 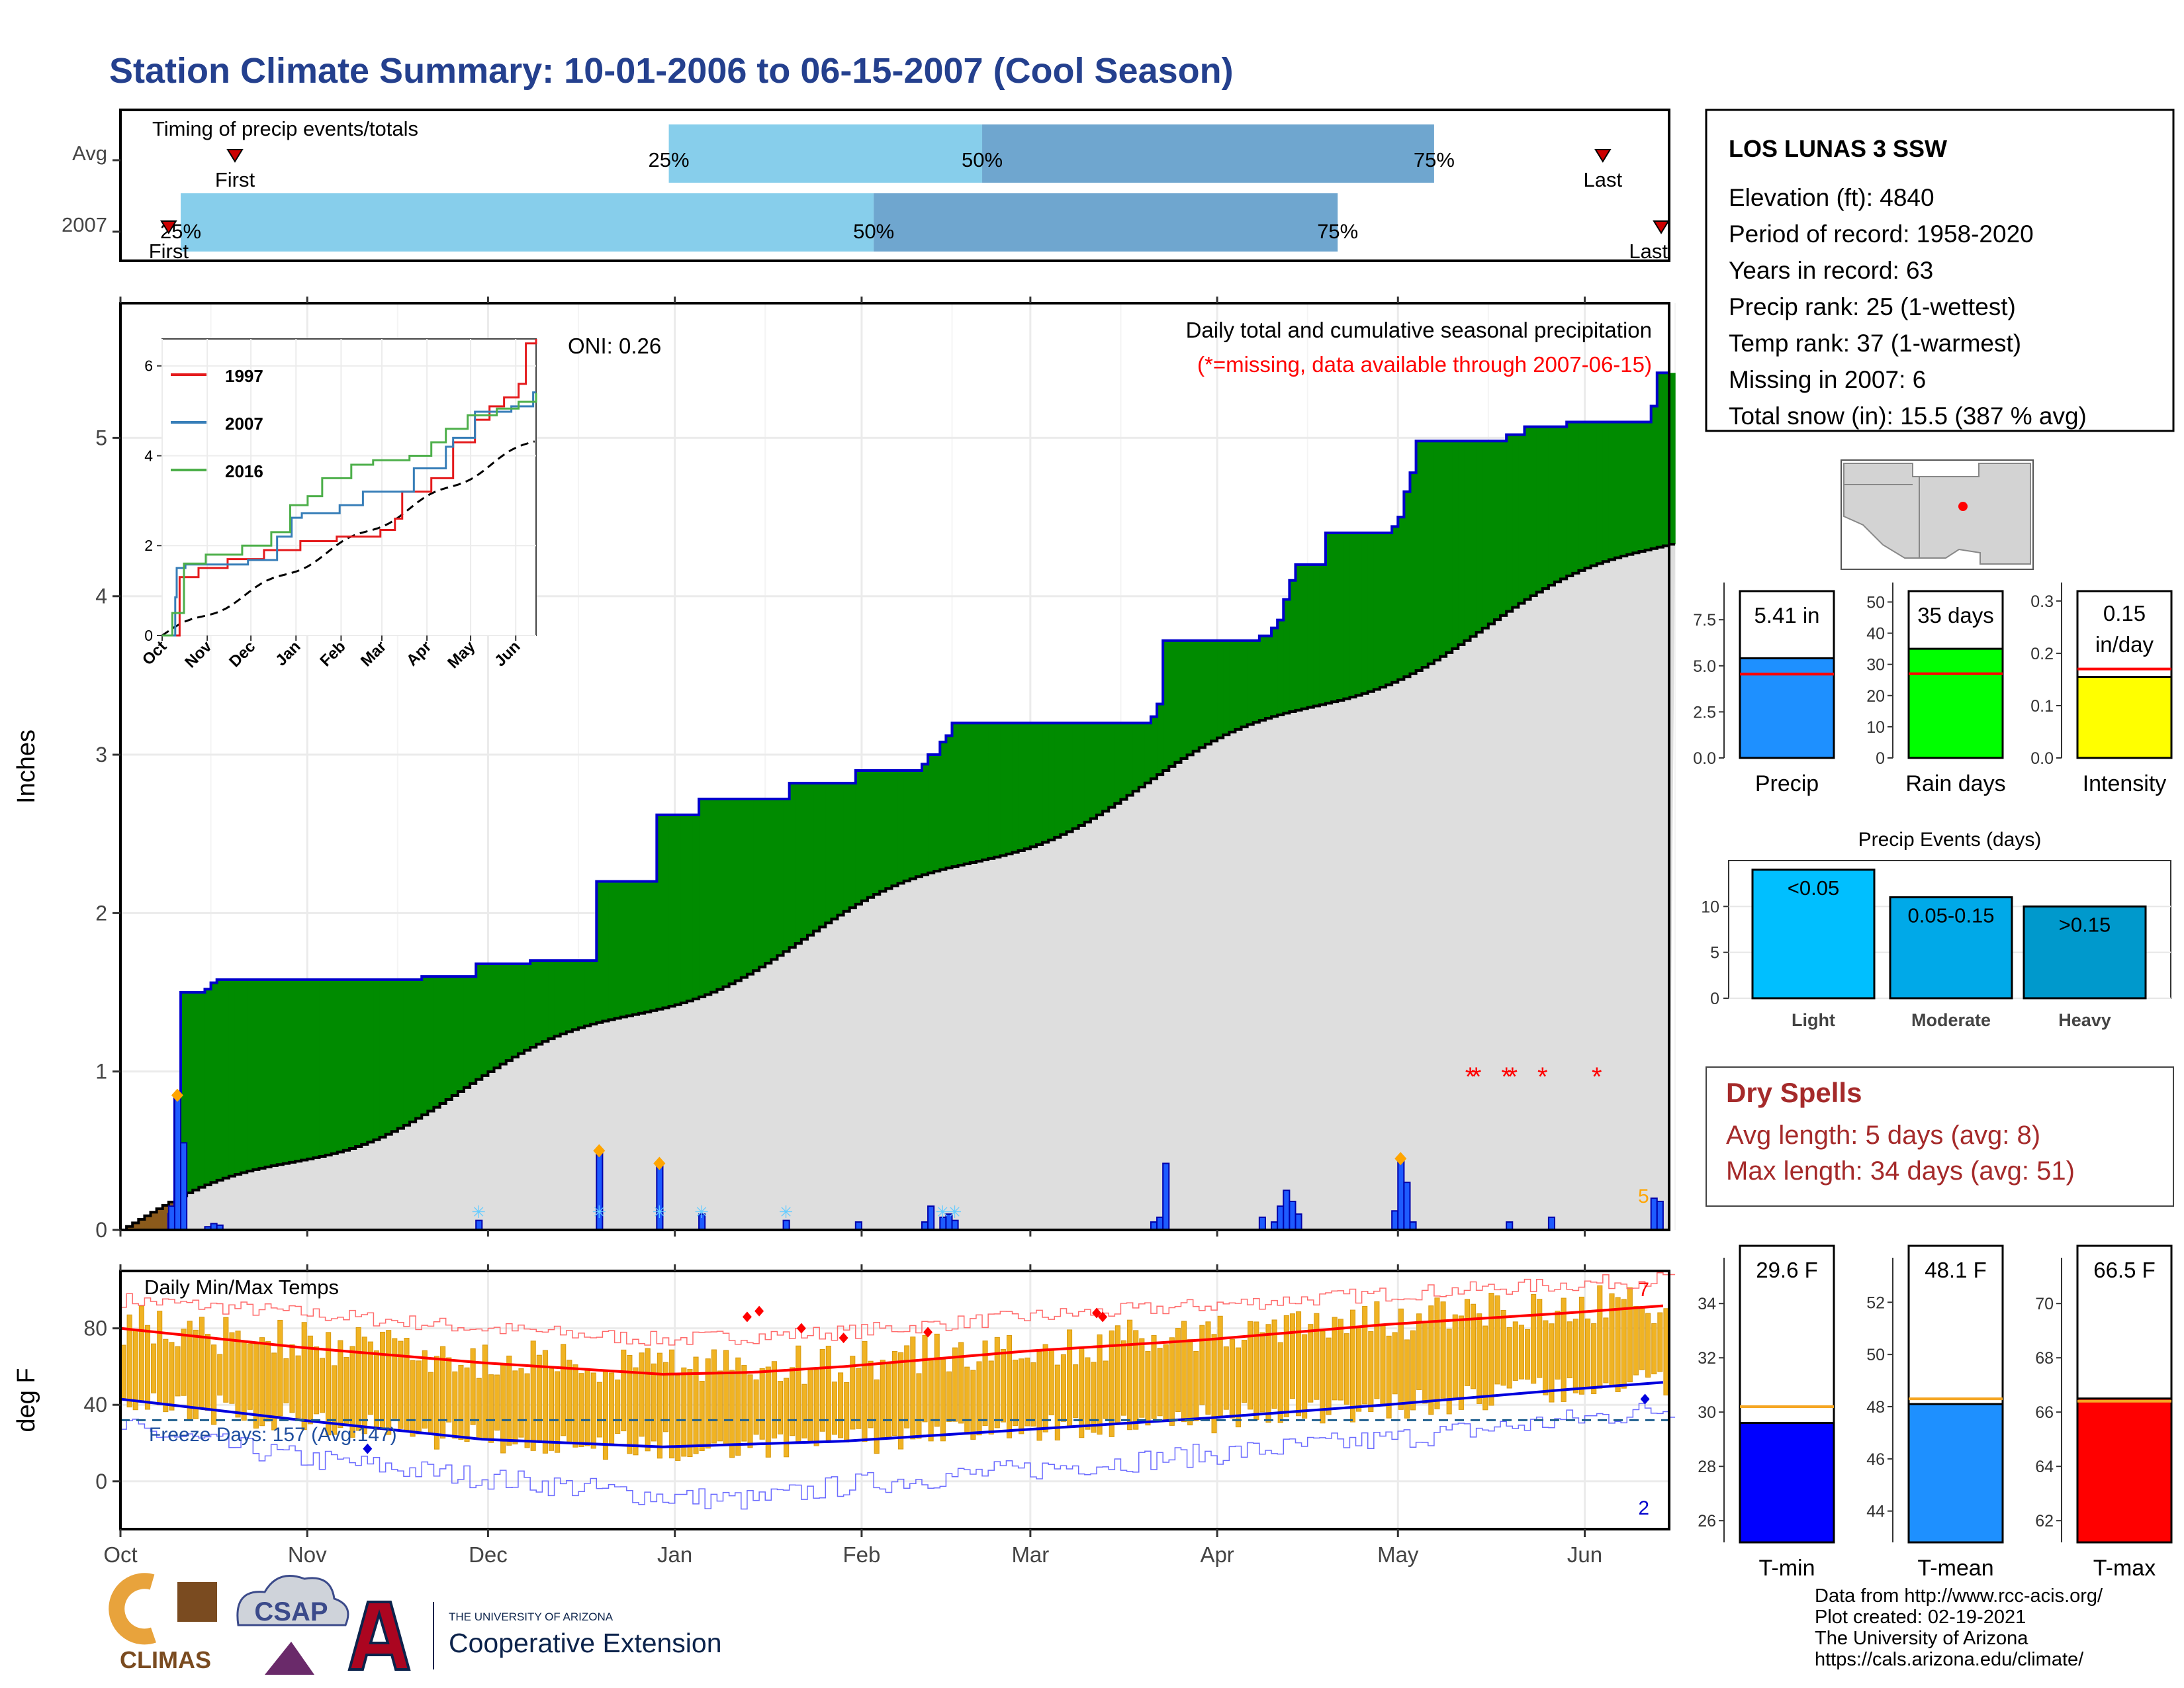 I want to click on bar-ytick-label-Intensity: 0.0, so click(x=2042, y=758).